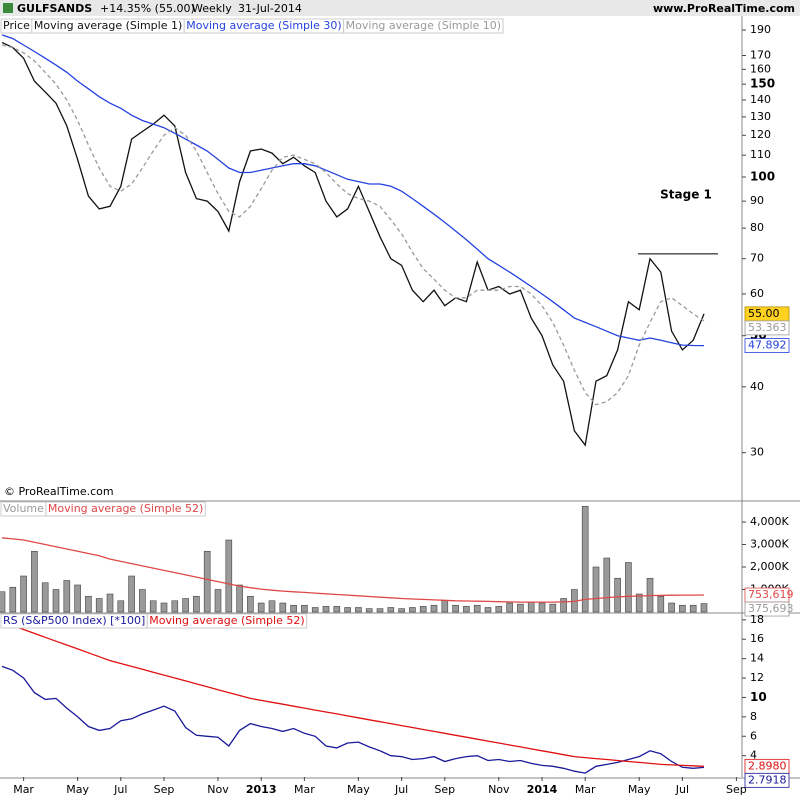 This screenshot has height=800, width=800. I want to click on y-tick-label: 30, so click(757, 452).